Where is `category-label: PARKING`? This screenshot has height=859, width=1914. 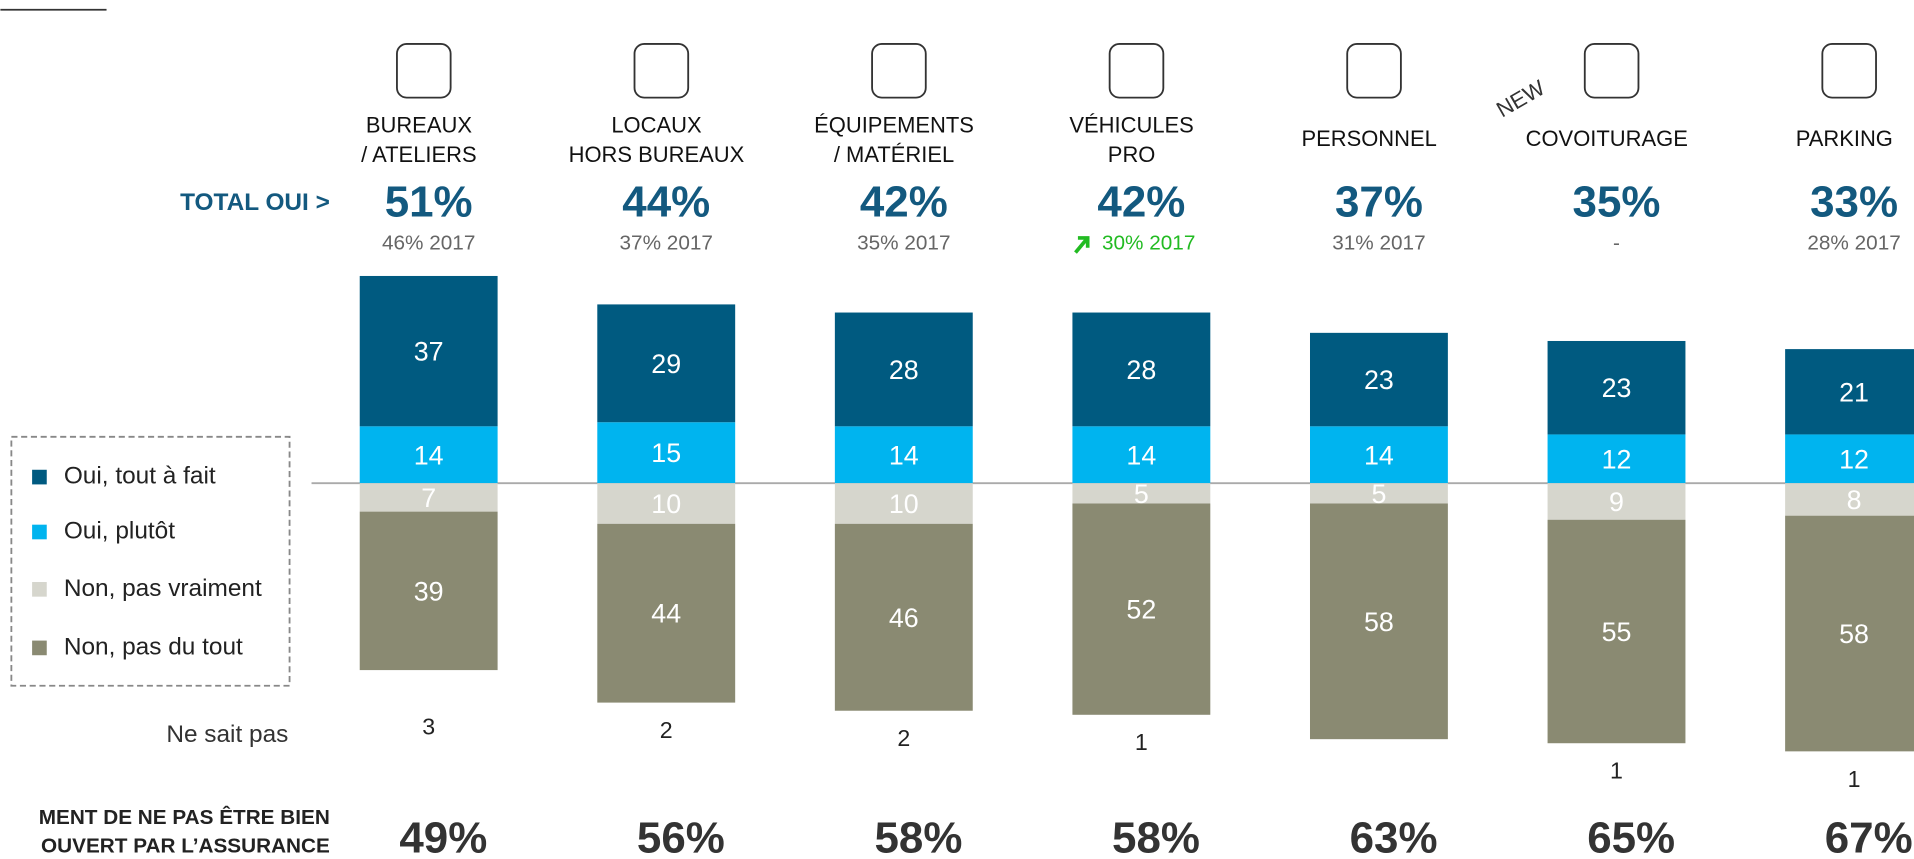 category-label: PARKING is located at coordinates (1844, 138).